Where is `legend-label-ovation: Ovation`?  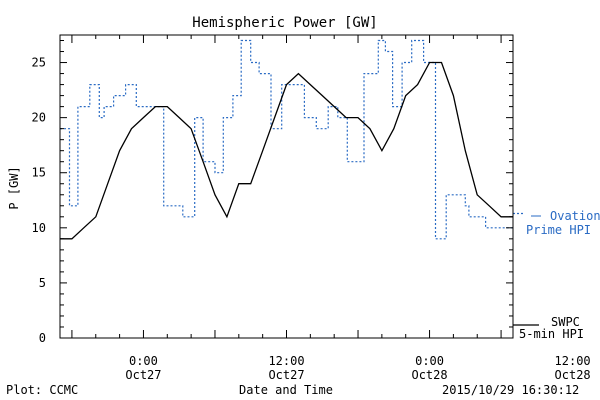 legend-label-ovation: Ovation is located at coordinates (575, 216).